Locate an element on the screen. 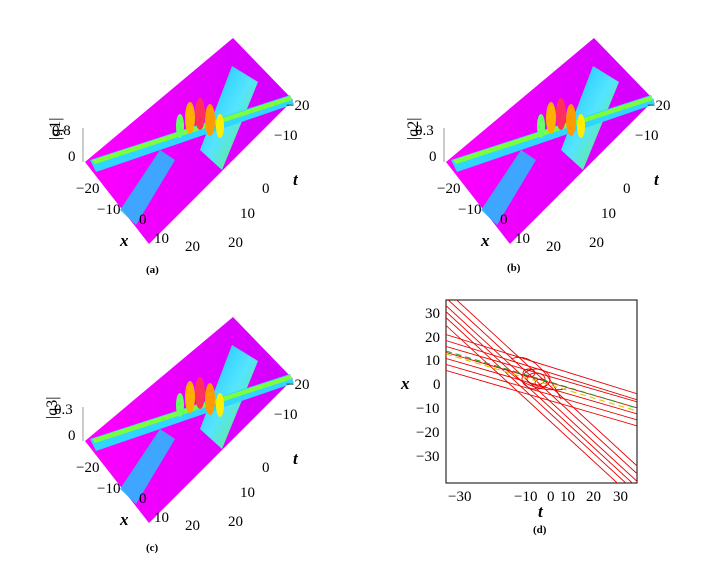 The height and width of the screenshot is (562, 722). contour-lines is located at coordinates (541, 391).